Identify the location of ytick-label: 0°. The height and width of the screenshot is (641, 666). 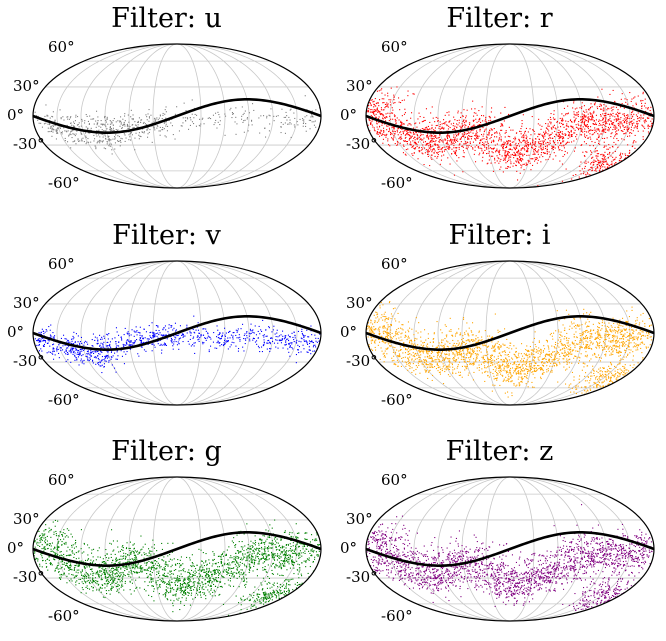
(348, 115).